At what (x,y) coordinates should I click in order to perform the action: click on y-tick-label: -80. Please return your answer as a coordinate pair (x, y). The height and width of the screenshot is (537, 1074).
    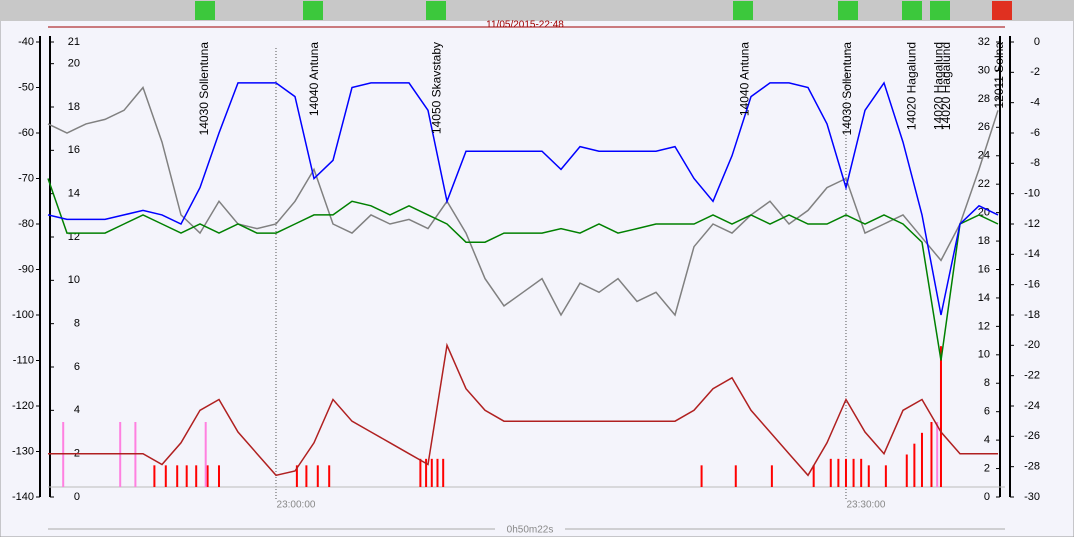
    Looking at the image, I should click on (26, 224).